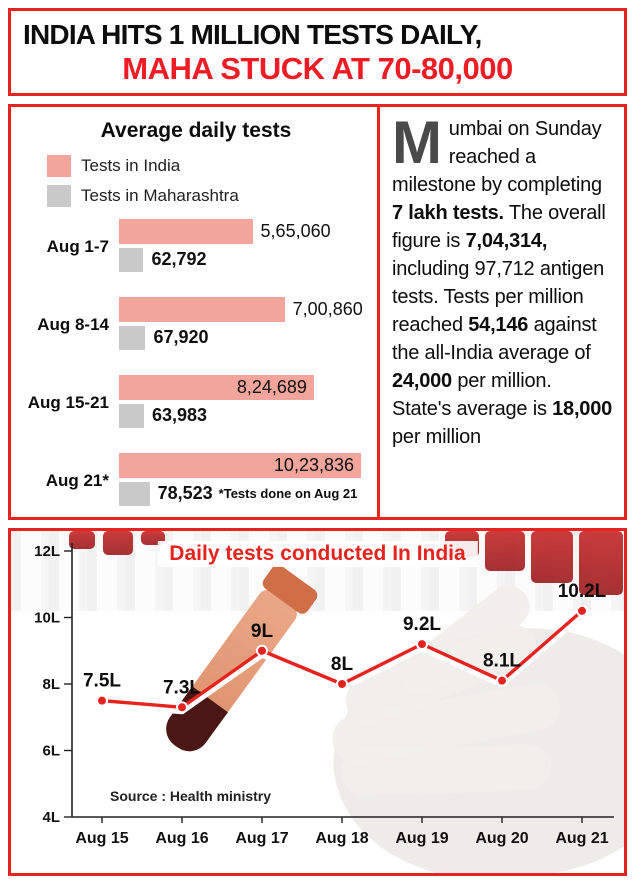 Image resolution: width=635 pixels, height=884 pixels. What do you see at coordinates (185, 493) in the screenshot?
I see `bar-maharashtra-value: 78,523` at bounding box center [185, 493].